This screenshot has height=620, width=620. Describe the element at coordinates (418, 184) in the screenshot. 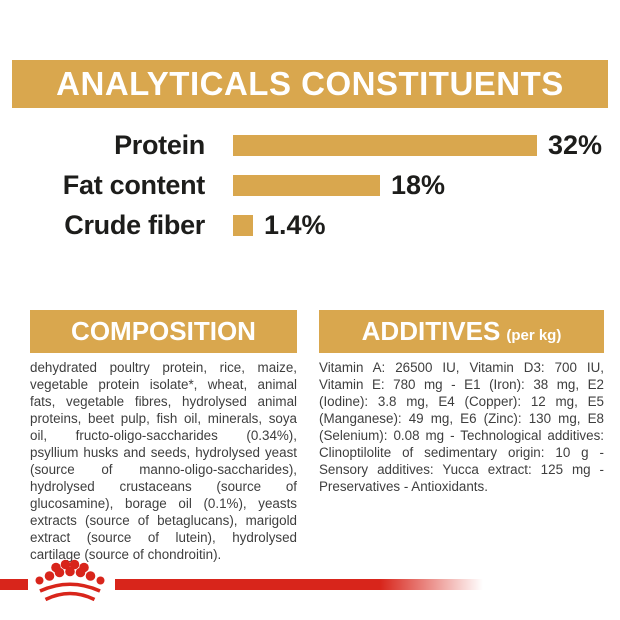

I see `chart-value: 18%` at that location.